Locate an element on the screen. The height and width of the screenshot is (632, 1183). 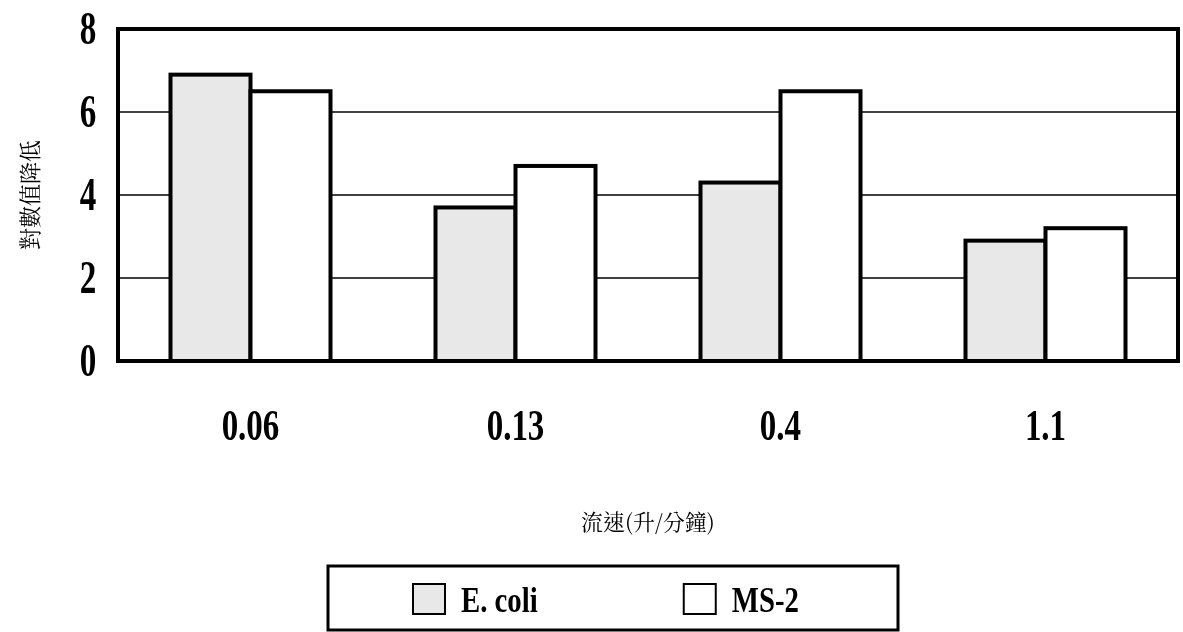
y-tick-label: 0 is located at coordinates (88, 361).